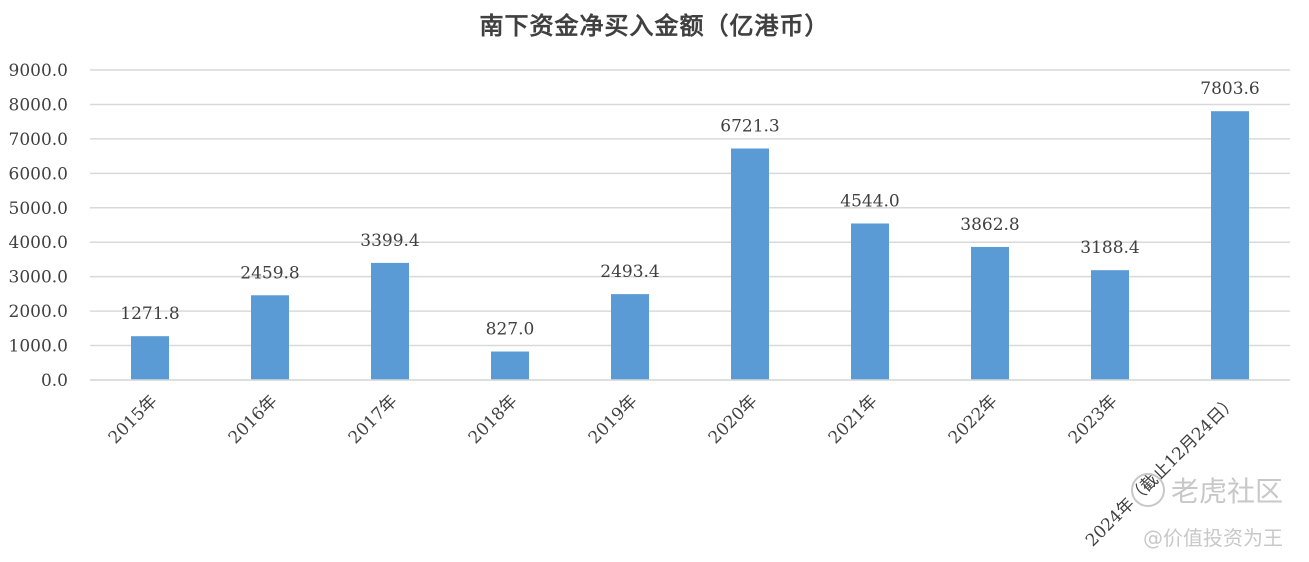  Describe the element at coordinates (253, 419) in the screenshot. I see `x-tick-label: 2016年` at that location.